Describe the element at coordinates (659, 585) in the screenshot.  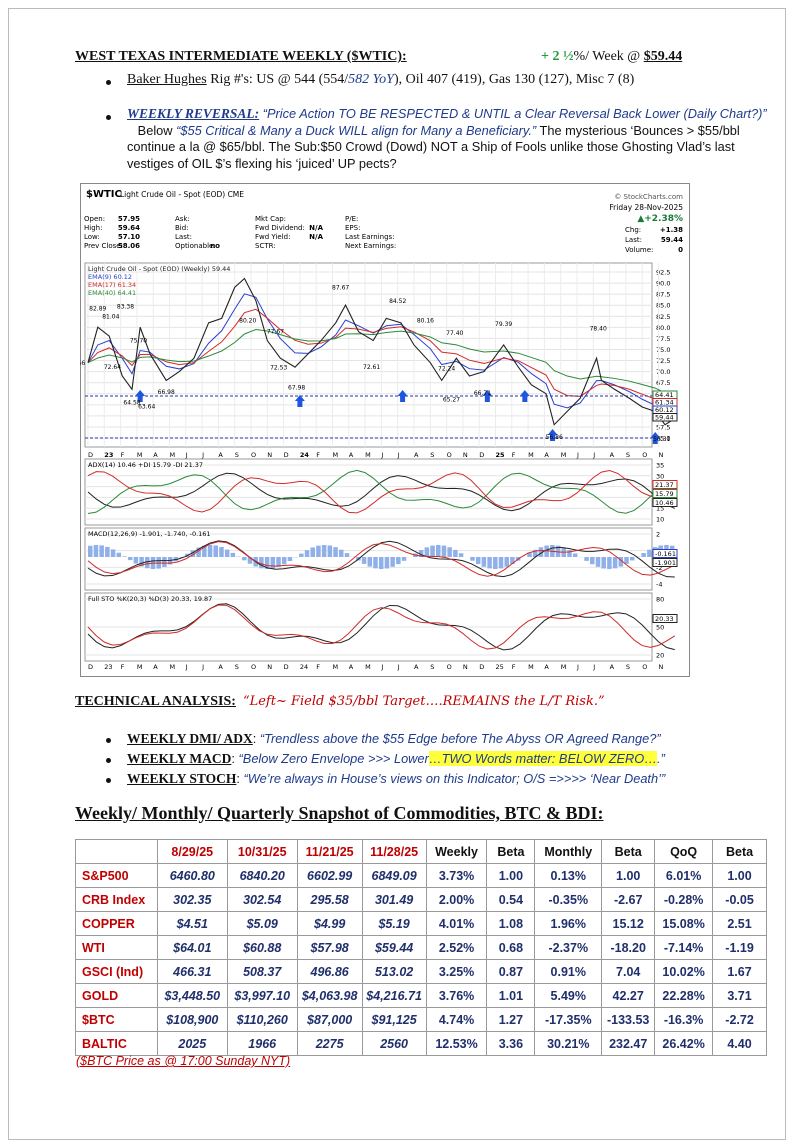
I see `indicator-tick: -4` at that location.